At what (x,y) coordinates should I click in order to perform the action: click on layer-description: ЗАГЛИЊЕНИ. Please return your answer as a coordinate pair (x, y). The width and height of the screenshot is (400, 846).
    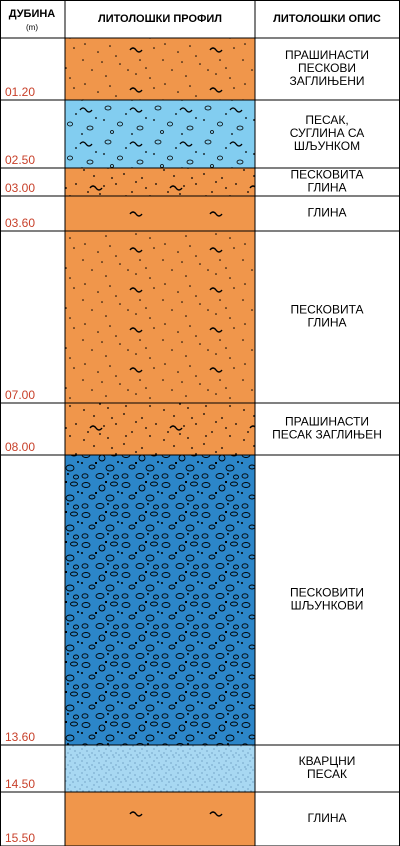
    Looking at the image, I should click on (327, 81).